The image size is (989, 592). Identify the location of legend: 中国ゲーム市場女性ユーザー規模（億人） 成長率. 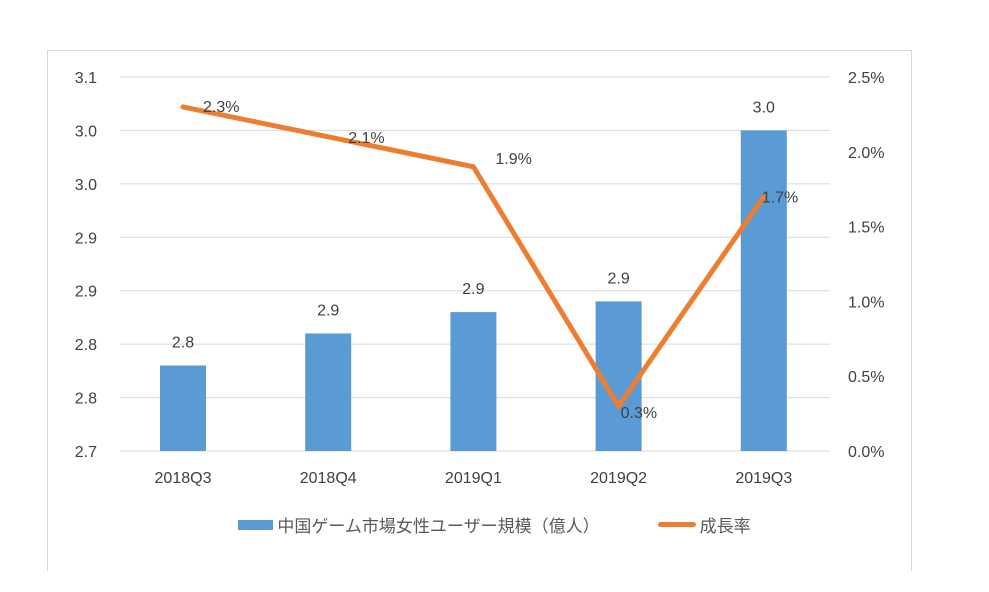
(494, 524).